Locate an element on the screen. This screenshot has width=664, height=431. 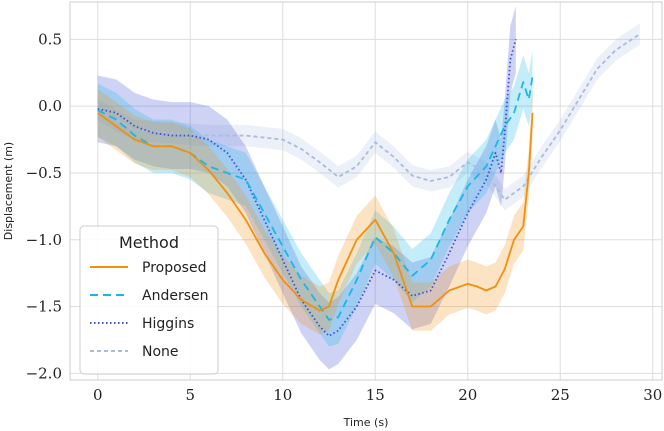
x-axis-label: Time (s) is located at coordinates (366, 422).